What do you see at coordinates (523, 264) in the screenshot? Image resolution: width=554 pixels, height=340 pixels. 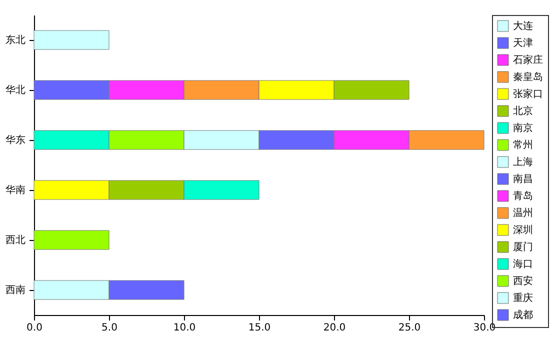 I see `legend-label: 海口` at bounding box center [523, 264].